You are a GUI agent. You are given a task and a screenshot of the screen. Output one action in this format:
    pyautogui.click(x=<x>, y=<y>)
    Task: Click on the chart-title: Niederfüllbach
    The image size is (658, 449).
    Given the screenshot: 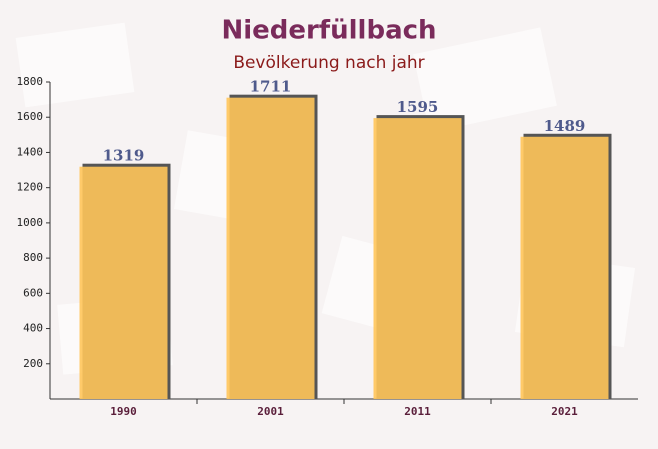 What is the action you would take?
    pyautogui.click(x=328, y=31)
    